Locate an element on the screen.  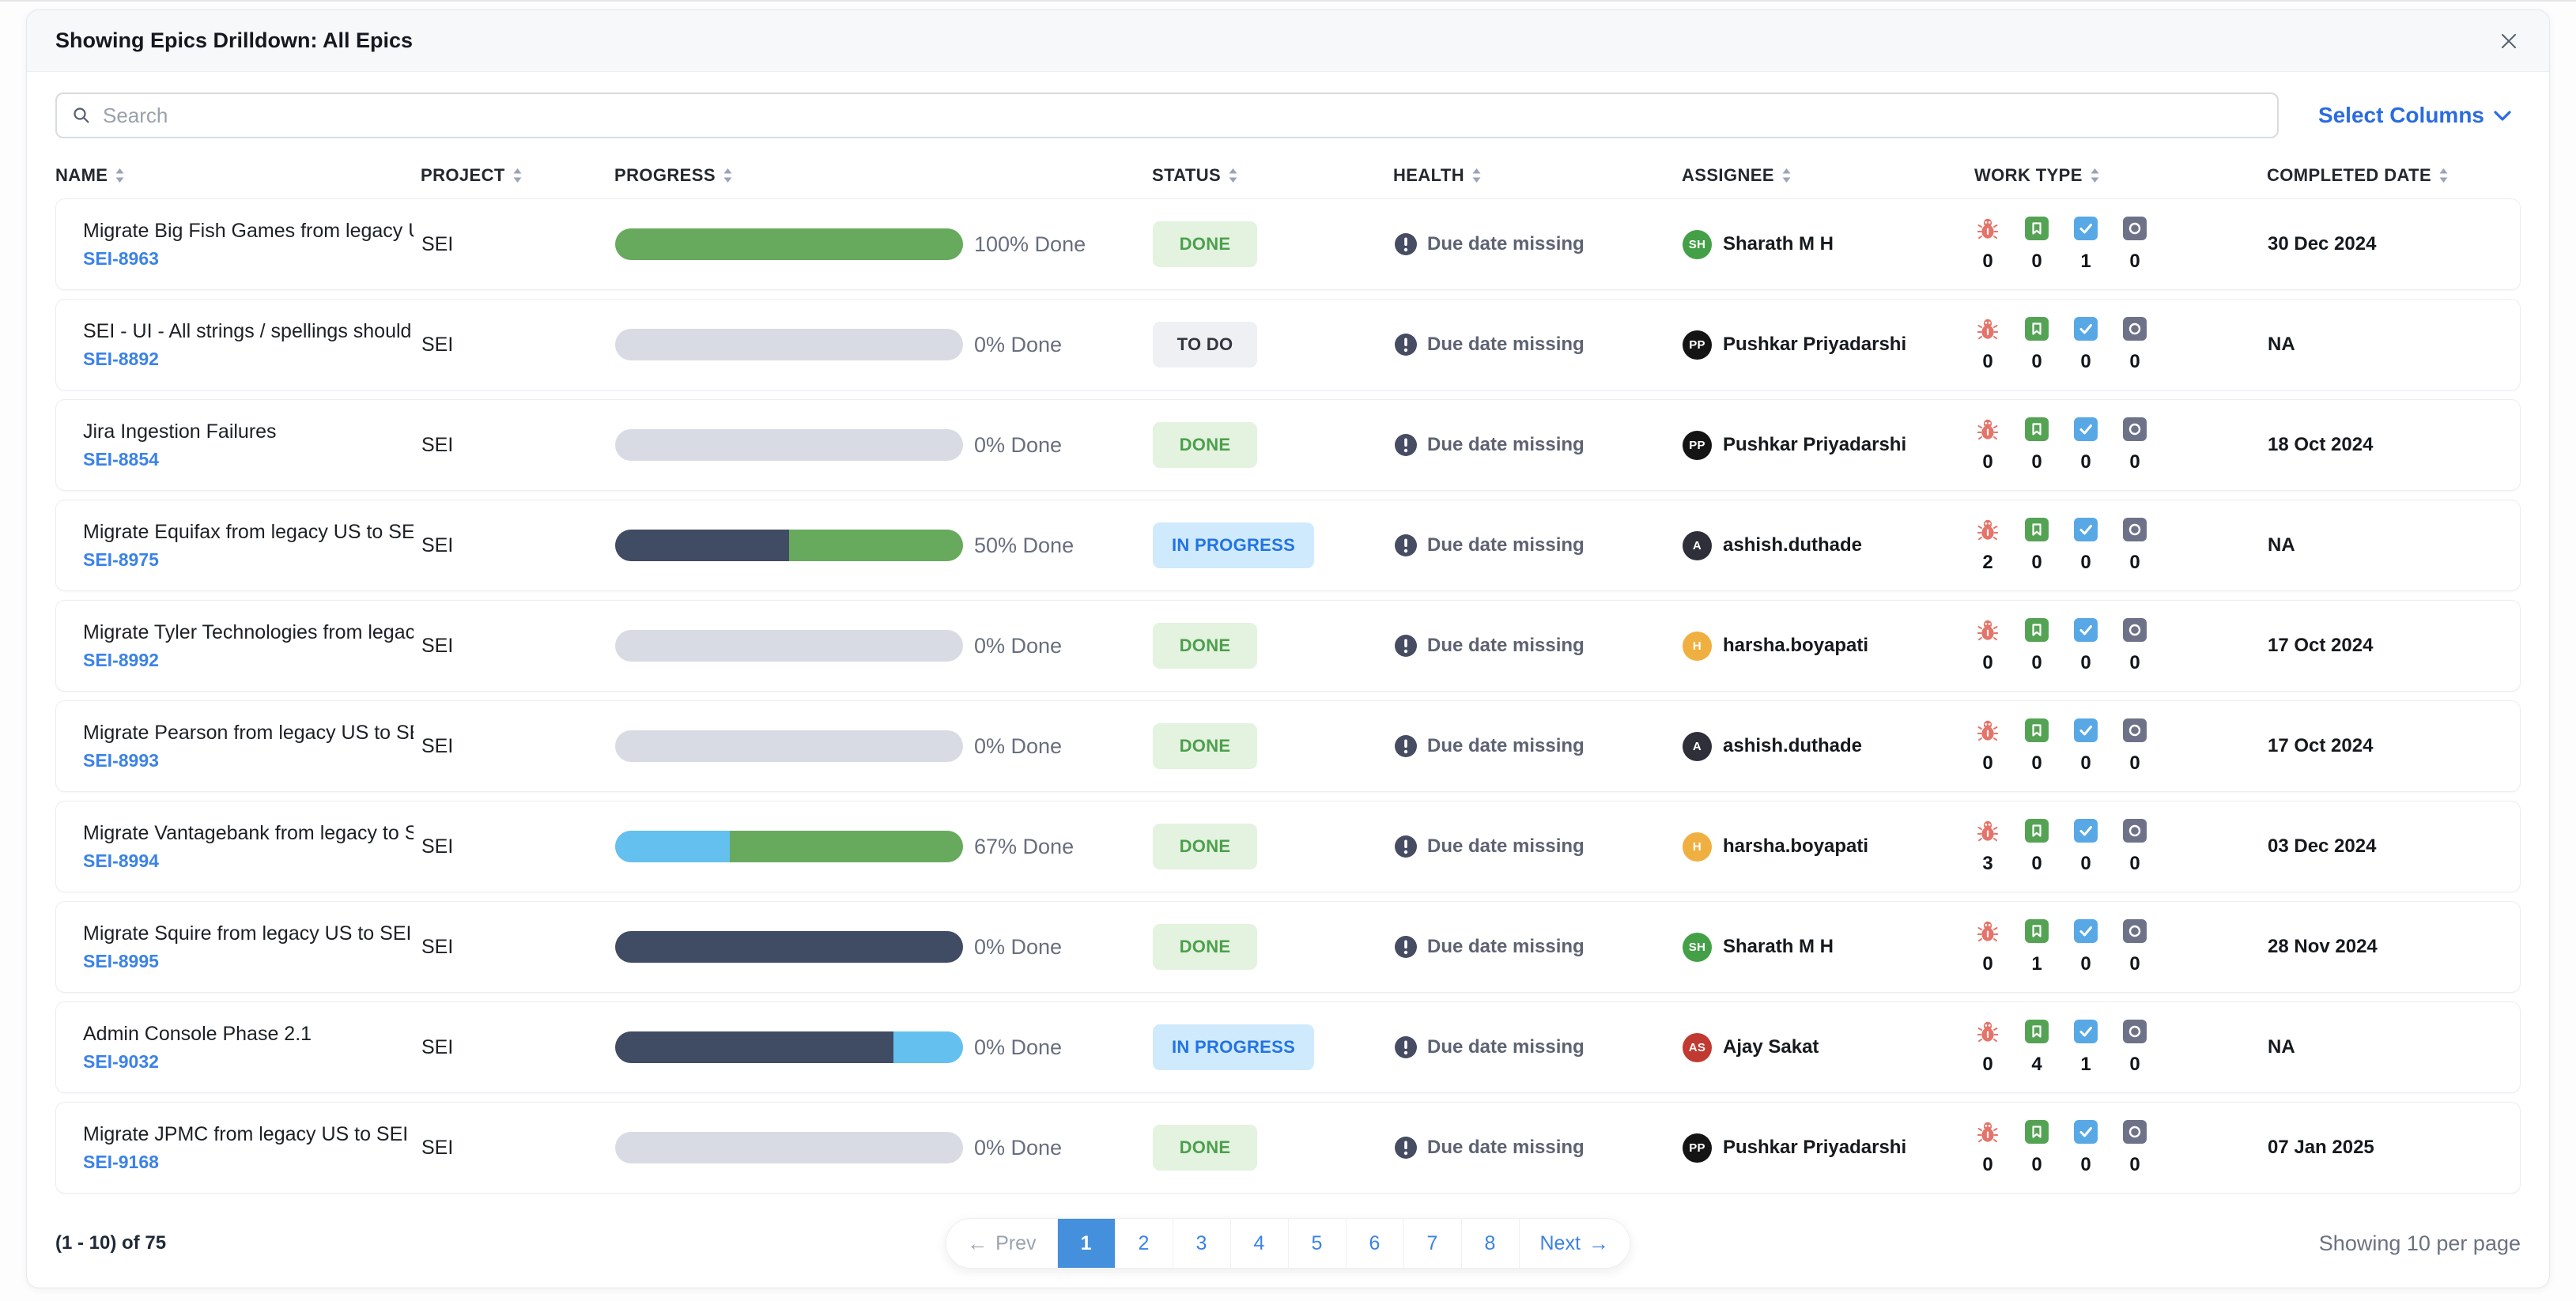
status-badge: IN PROGRESS is located at coordinates (1234, 545).